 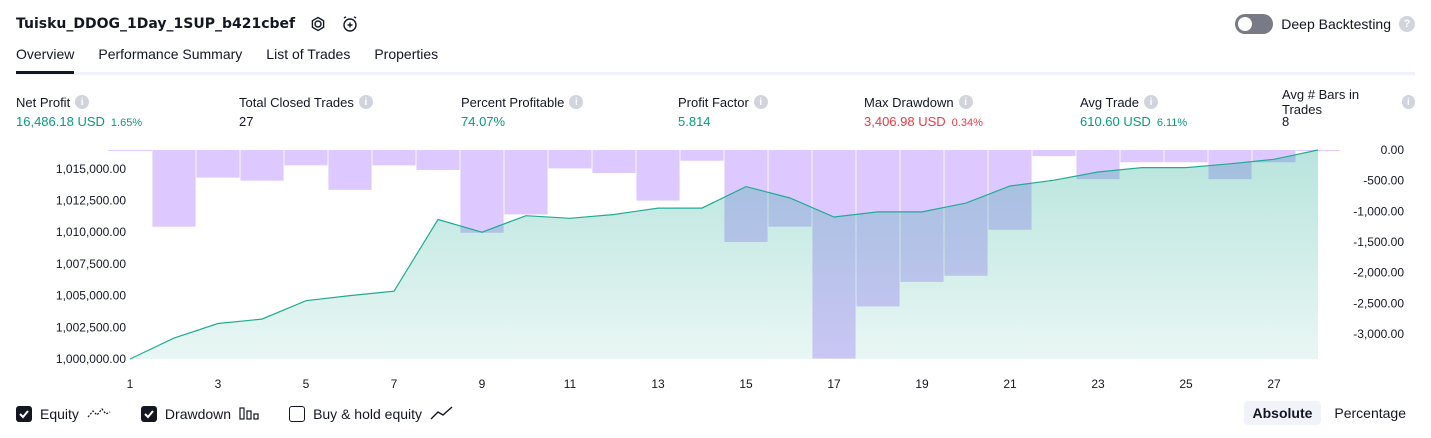 What do you see at coordinates (922, 383) in the screenshot?
I see `x-tick-label: 19` at bounding box center [922, 383].